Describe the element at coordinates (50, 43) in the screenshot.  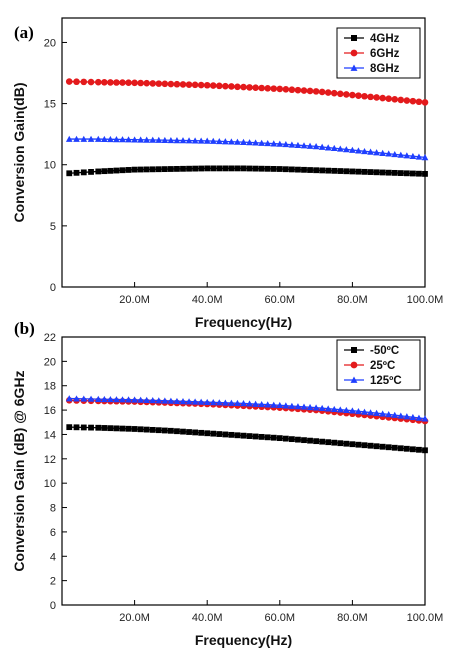
I see `y-tick-label: 20` at that location.